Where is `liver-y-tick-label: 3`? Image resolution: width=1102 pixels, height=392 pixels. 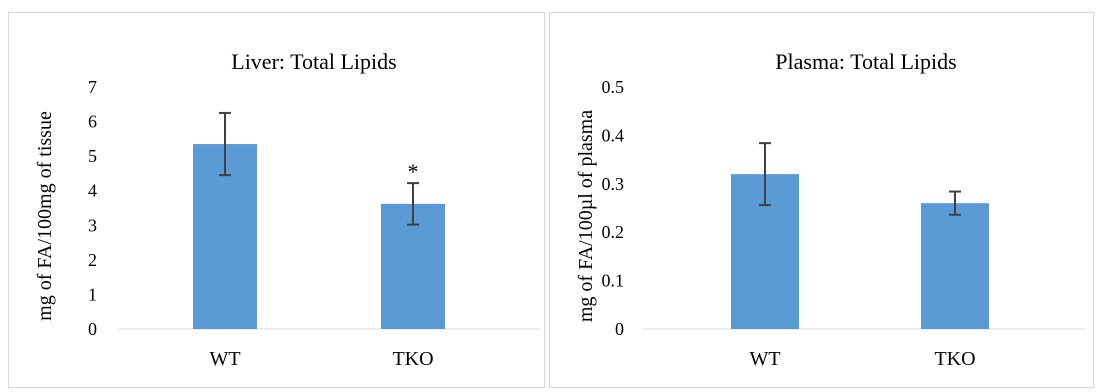 liver-y-tick-label: 3 is located at coordinates (92, 225).